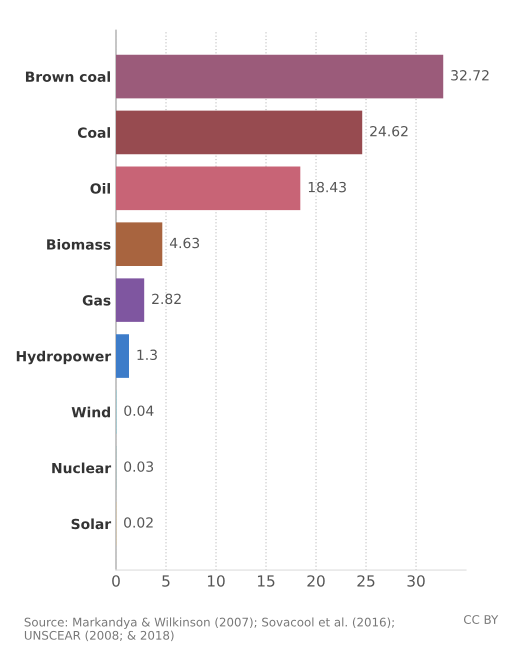 This screenshot has width=511, height=656. I want to click on data-label: 0.03, so click(139, 466).